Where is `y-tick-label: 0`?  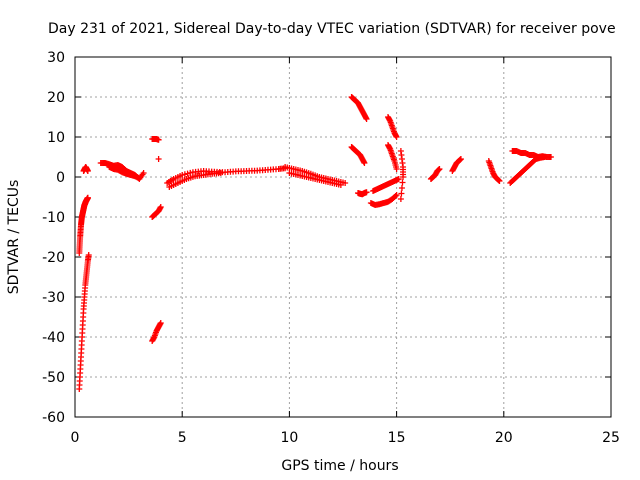 y-tick-label: 0 is located at coordinates (60, 178).